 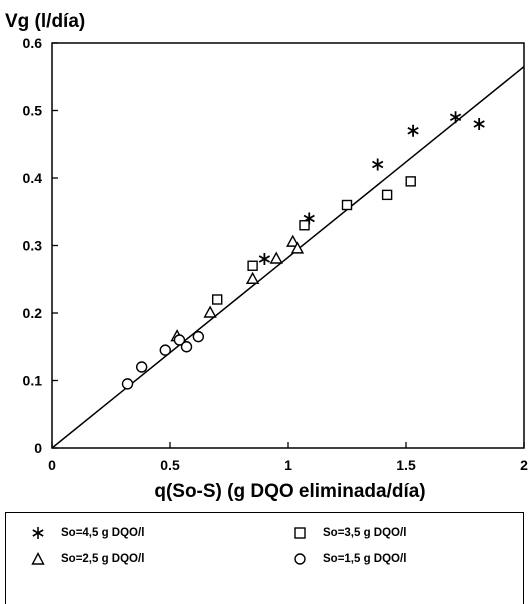 I want to click on x-tick-label: 0, so click(x=52, y=465).